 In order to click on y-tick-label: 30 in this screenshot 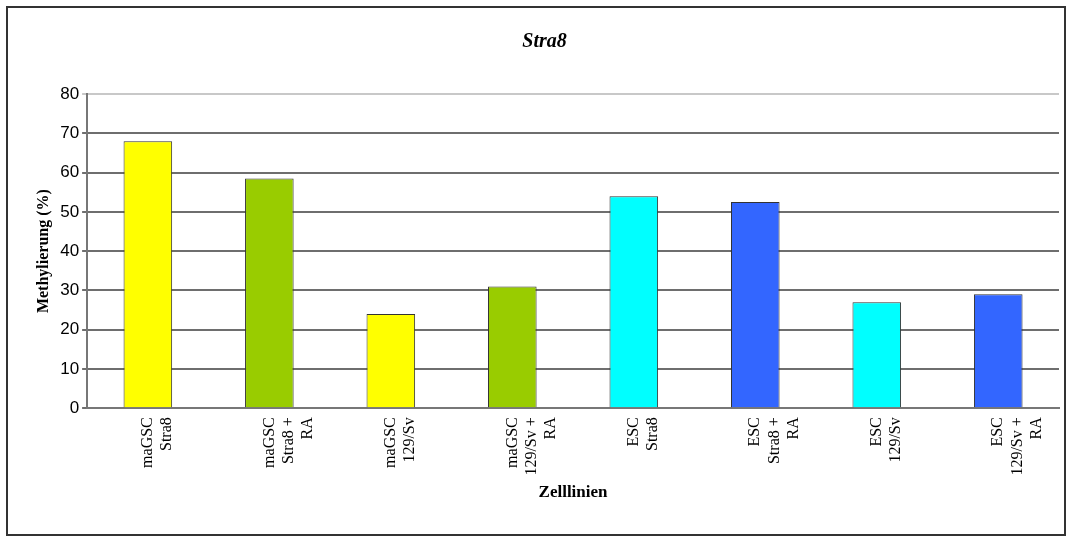, I will do `click(70, 290)`.